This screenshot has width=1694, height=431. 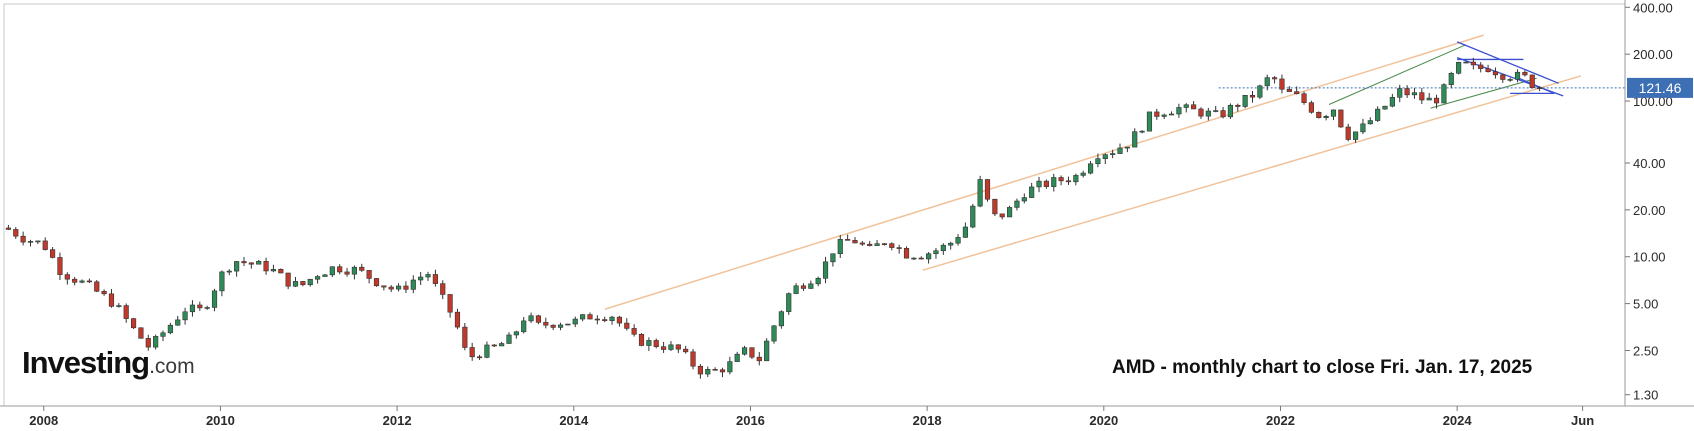 I want to click on y-tick-label: 2.50, so click(x=1645, y=350).